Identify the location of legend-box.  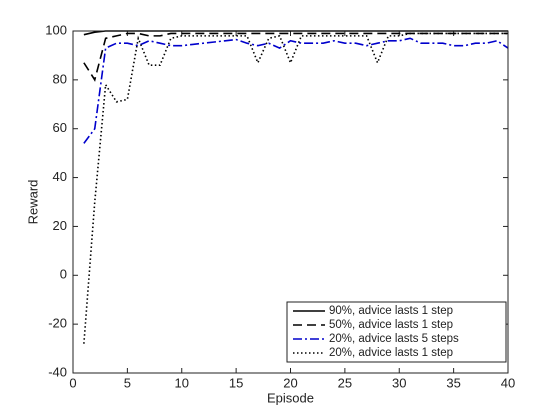
(396, 332).